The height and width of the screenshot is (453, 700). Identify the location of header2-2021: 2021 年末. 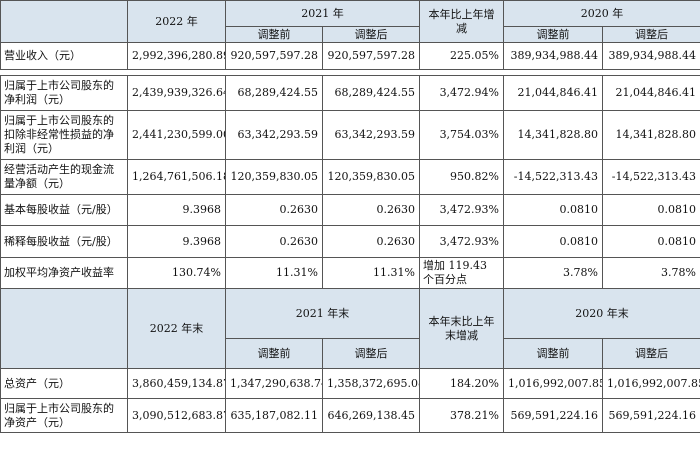
(322, 313).